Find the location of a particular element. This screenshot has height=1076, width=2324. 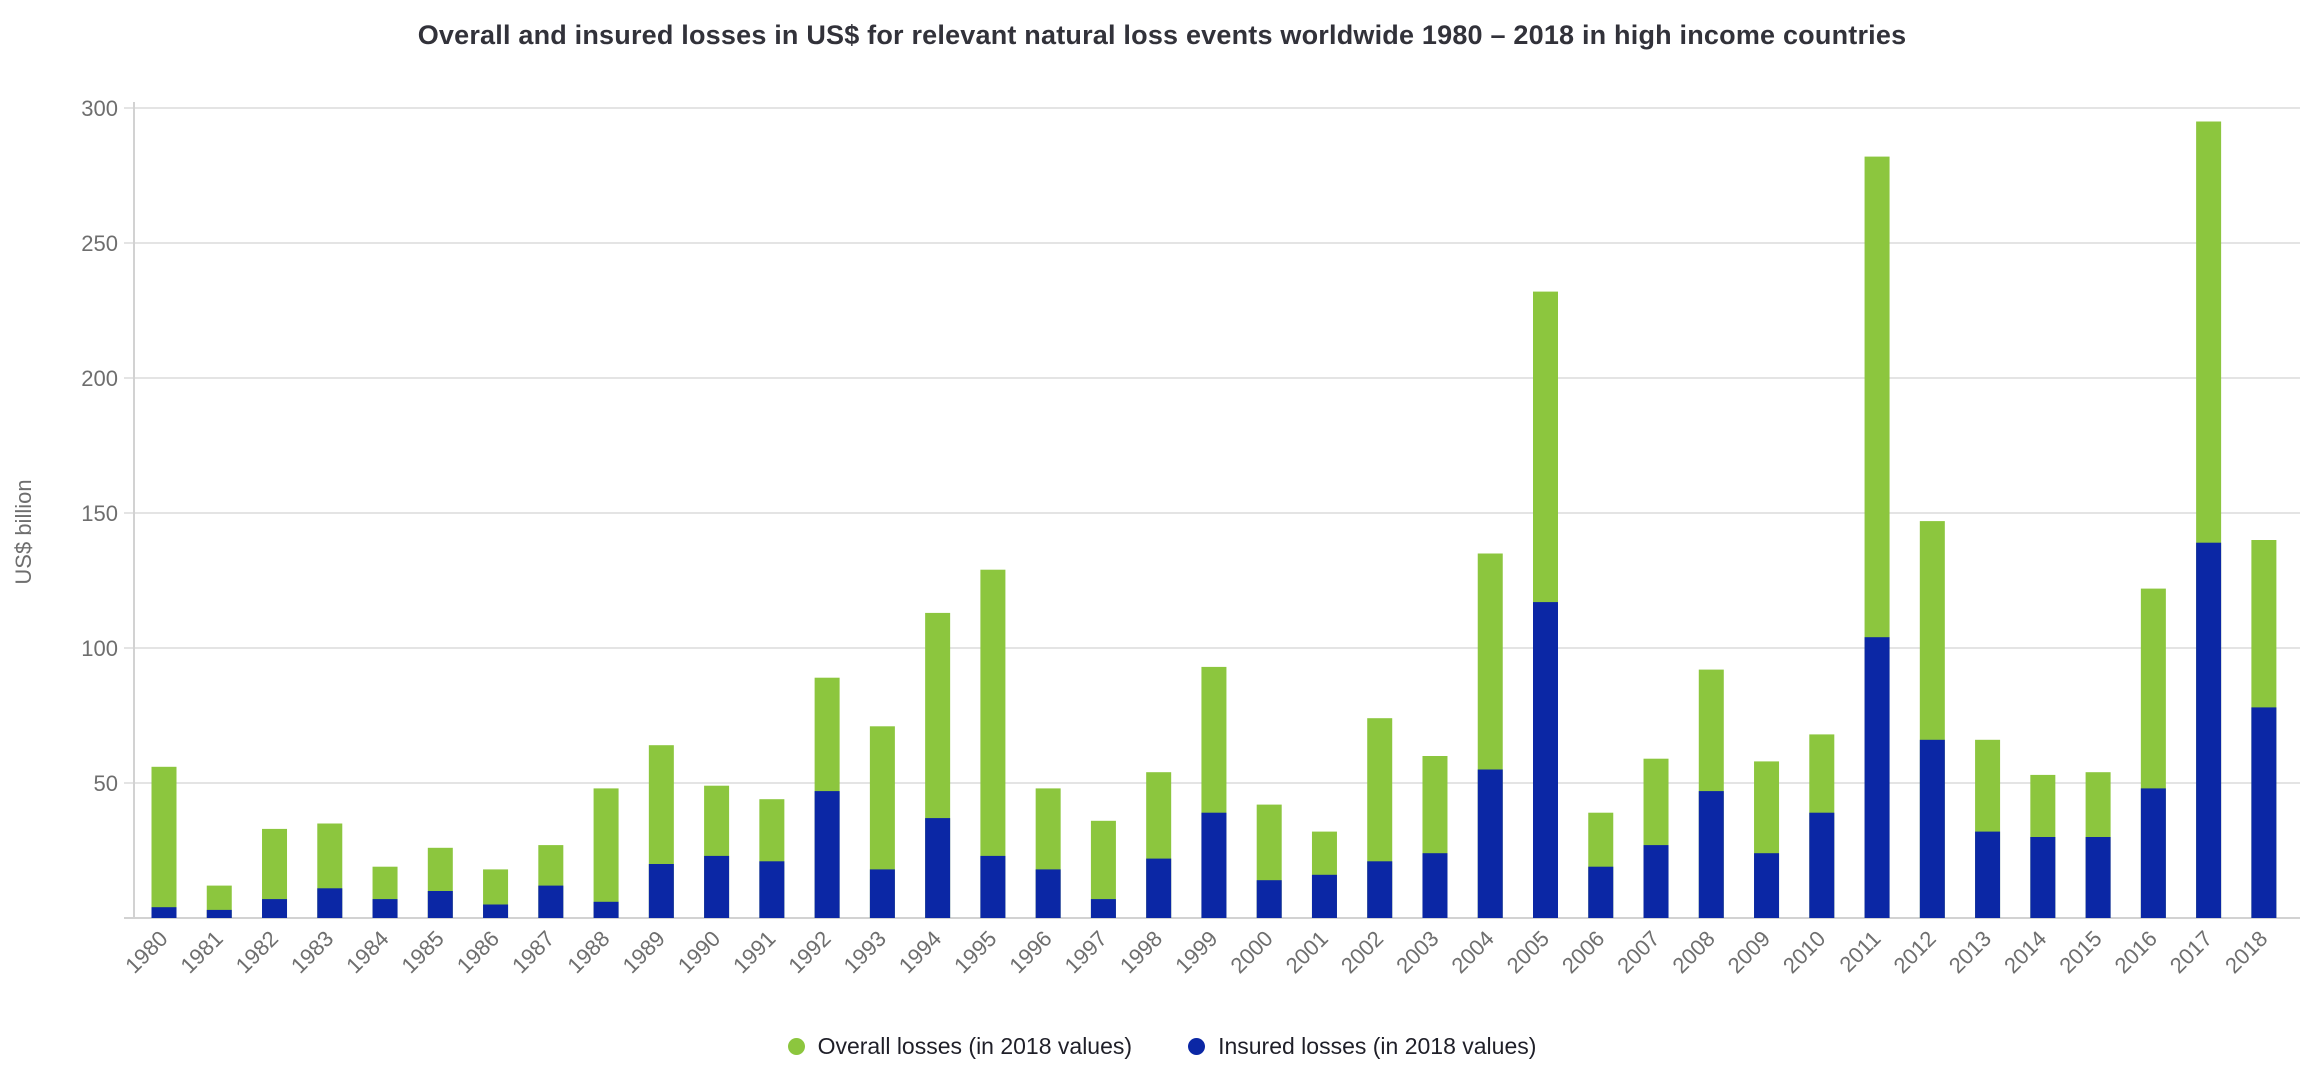

insured-segment-1989 is located at coordinates (661, 891).